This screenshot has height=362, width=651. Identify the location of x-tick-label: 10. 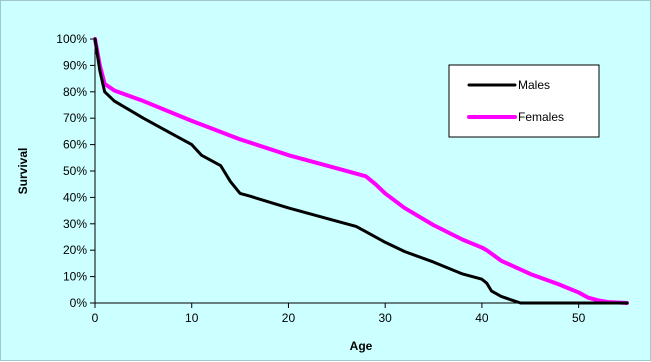
(192, 318).